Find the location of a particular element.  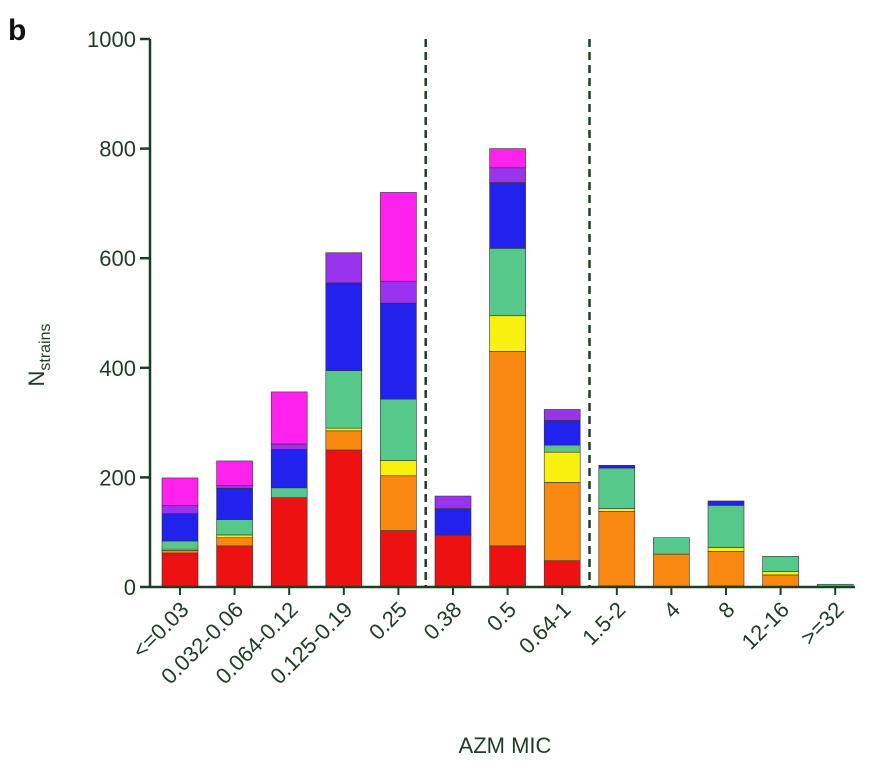

x-tick-label: >=32 is located at coordinates (822, 623).